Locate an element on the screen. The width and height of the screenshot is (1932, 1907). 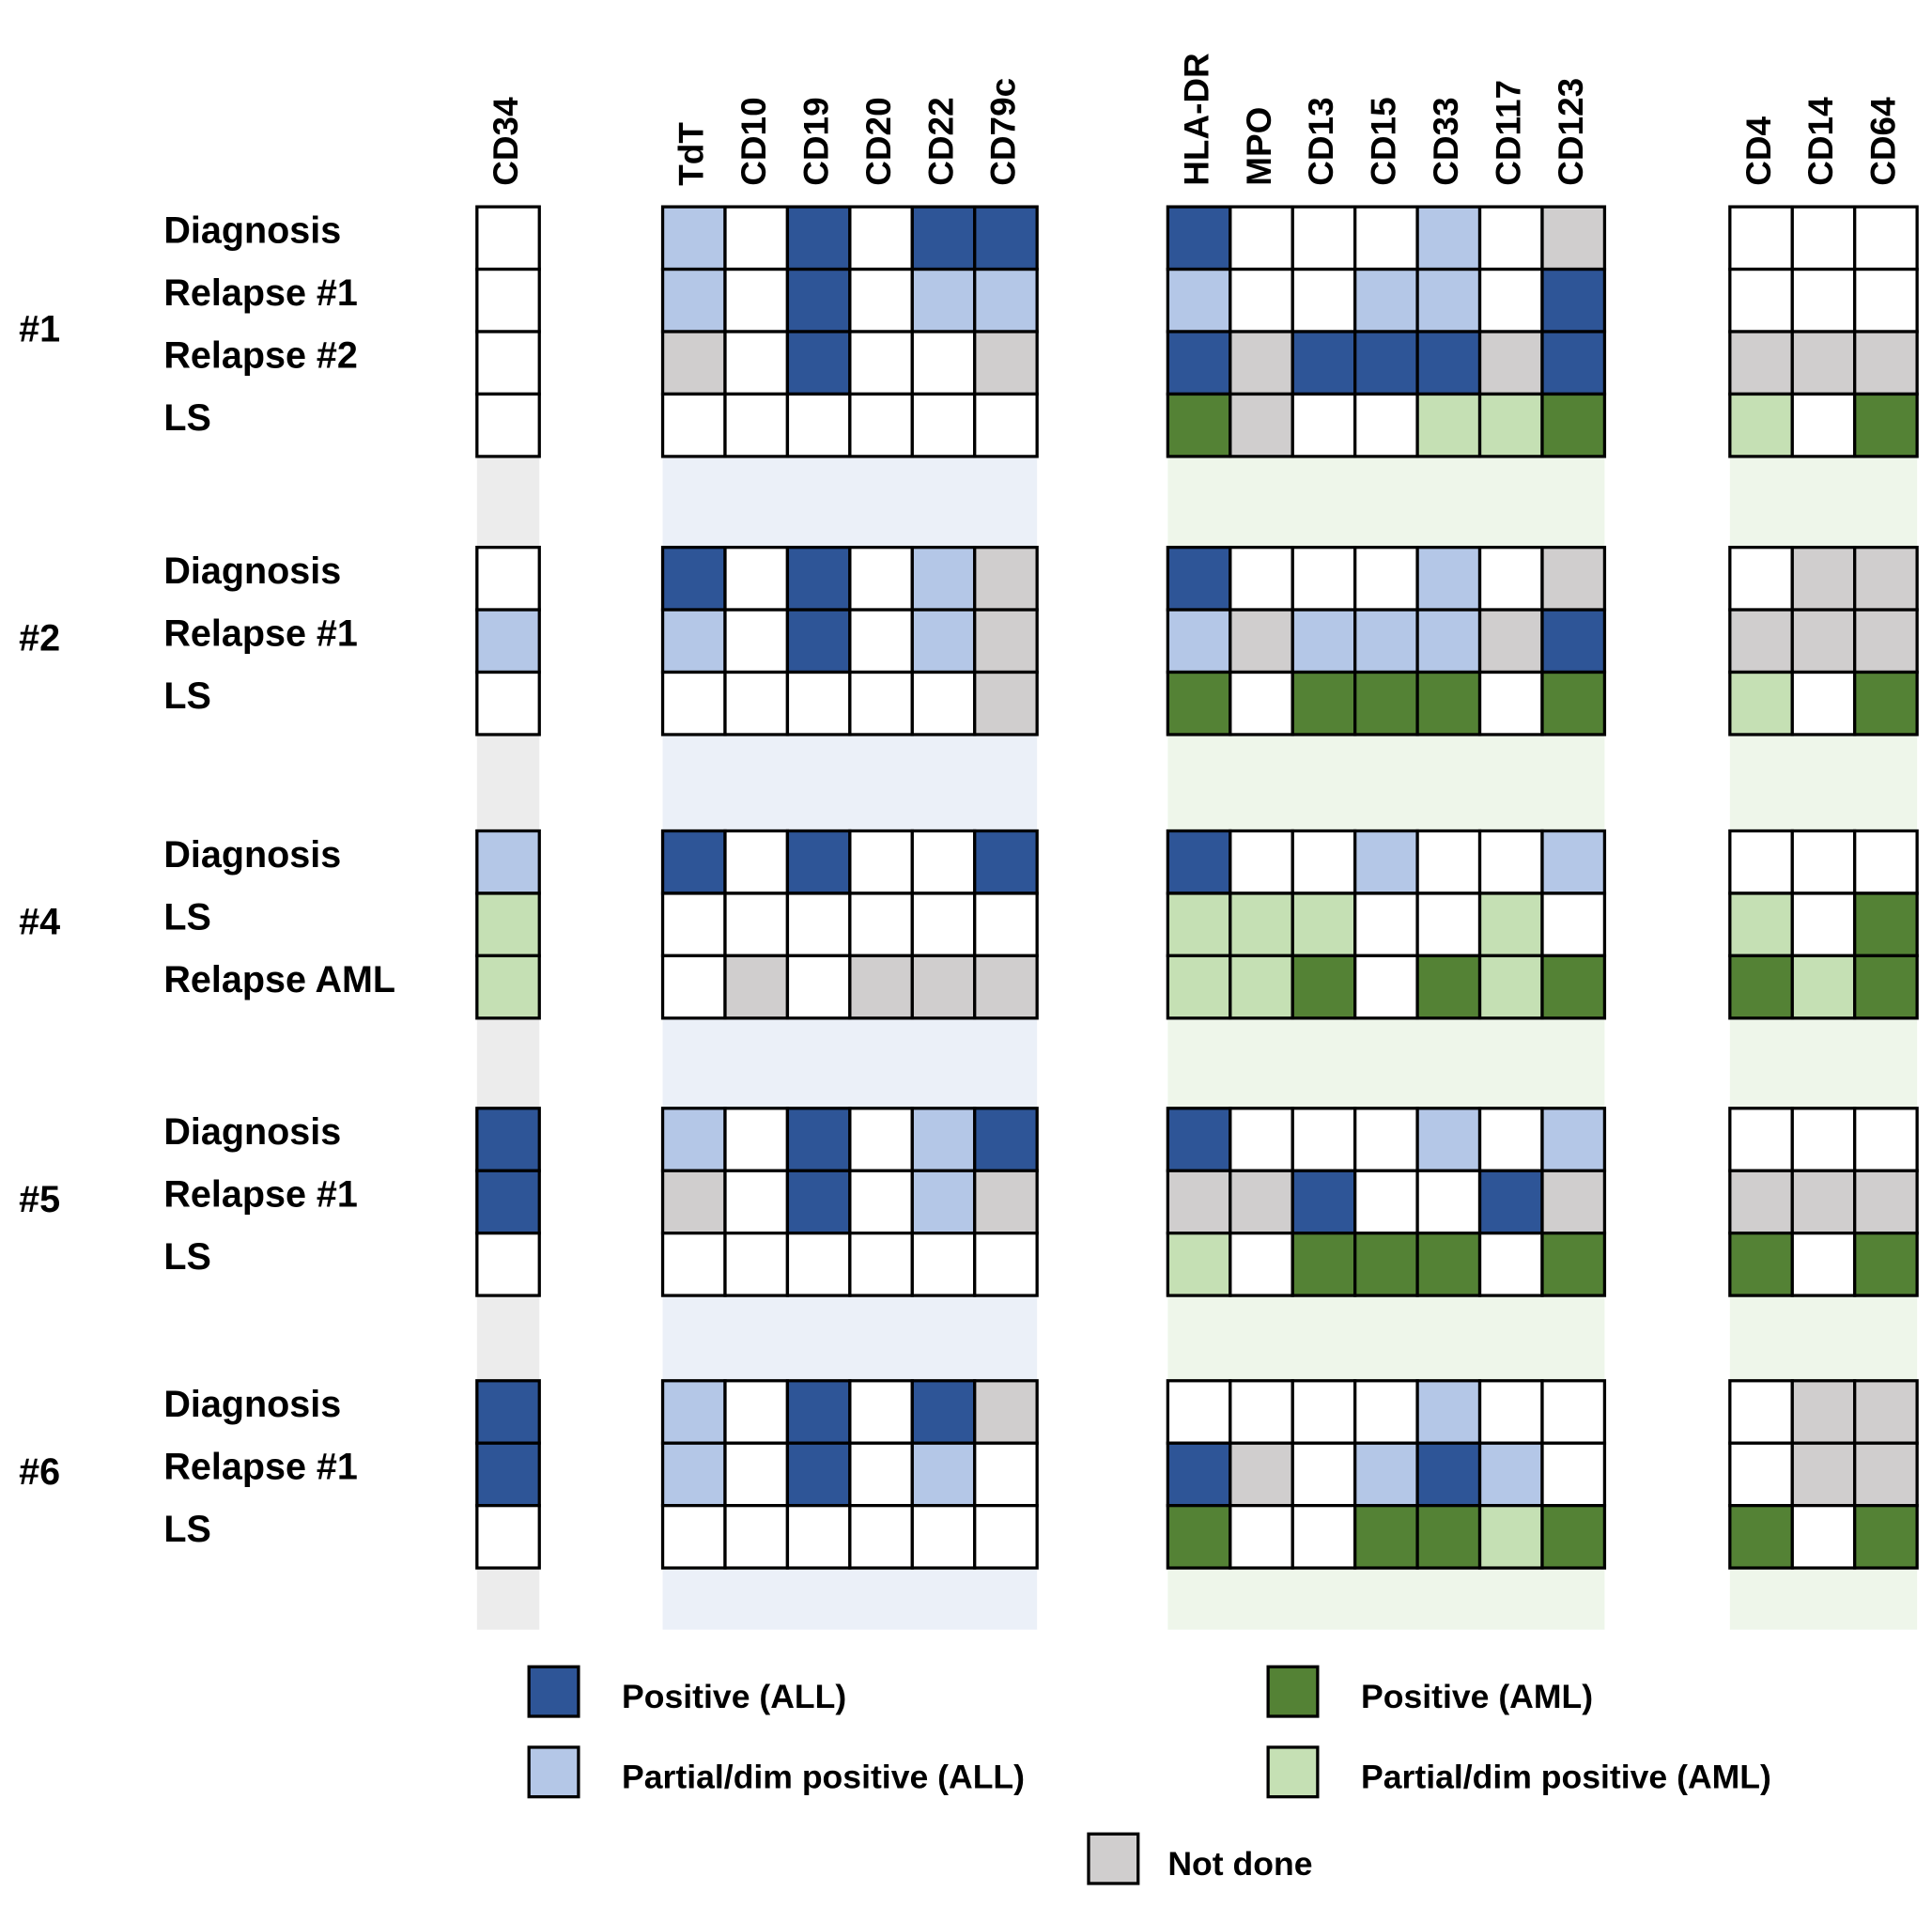
row-label: Relapse #1 is located at coordinates (260, 293).